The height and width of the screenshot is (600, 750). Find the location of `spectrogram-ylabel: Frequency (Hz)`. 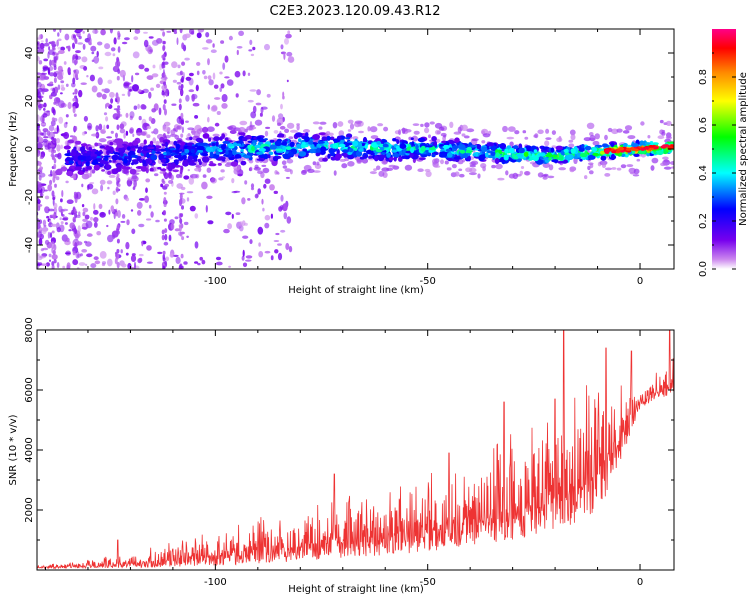

spectrogram-ylabel: Frequency (Hz) is located at coordinates (13, 149).